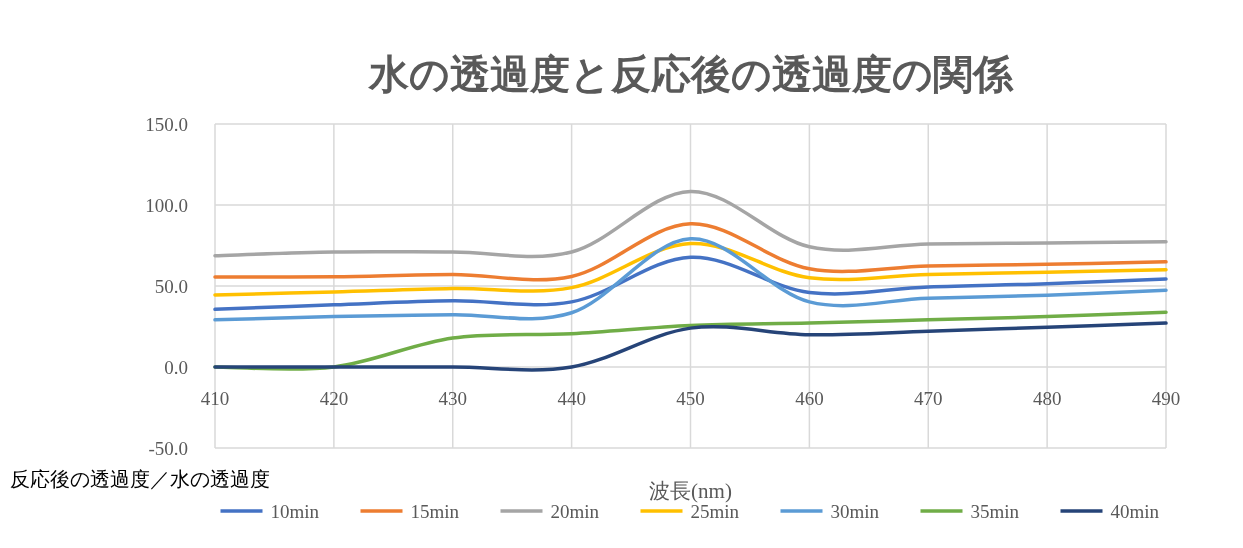 The height and width of the screenshot is (548, 1243). I want to click on chart-title: 水の透過度と反応後の透過度の関係, so click(690, 74).